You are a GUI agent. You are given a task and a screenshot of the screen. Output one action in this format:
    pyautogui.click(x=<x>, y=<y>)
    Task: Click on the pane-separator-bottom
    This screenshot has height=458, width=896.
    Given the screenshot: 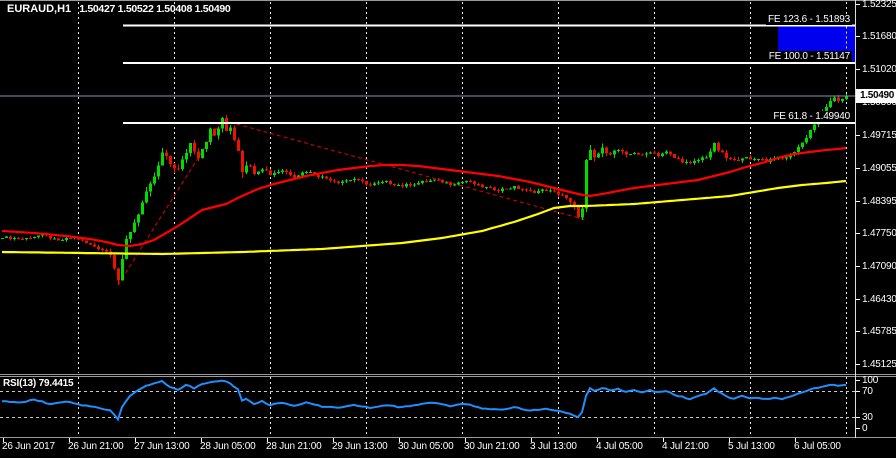 What is the action you would take?
    pyautogui.click(x=448, y=376)
    